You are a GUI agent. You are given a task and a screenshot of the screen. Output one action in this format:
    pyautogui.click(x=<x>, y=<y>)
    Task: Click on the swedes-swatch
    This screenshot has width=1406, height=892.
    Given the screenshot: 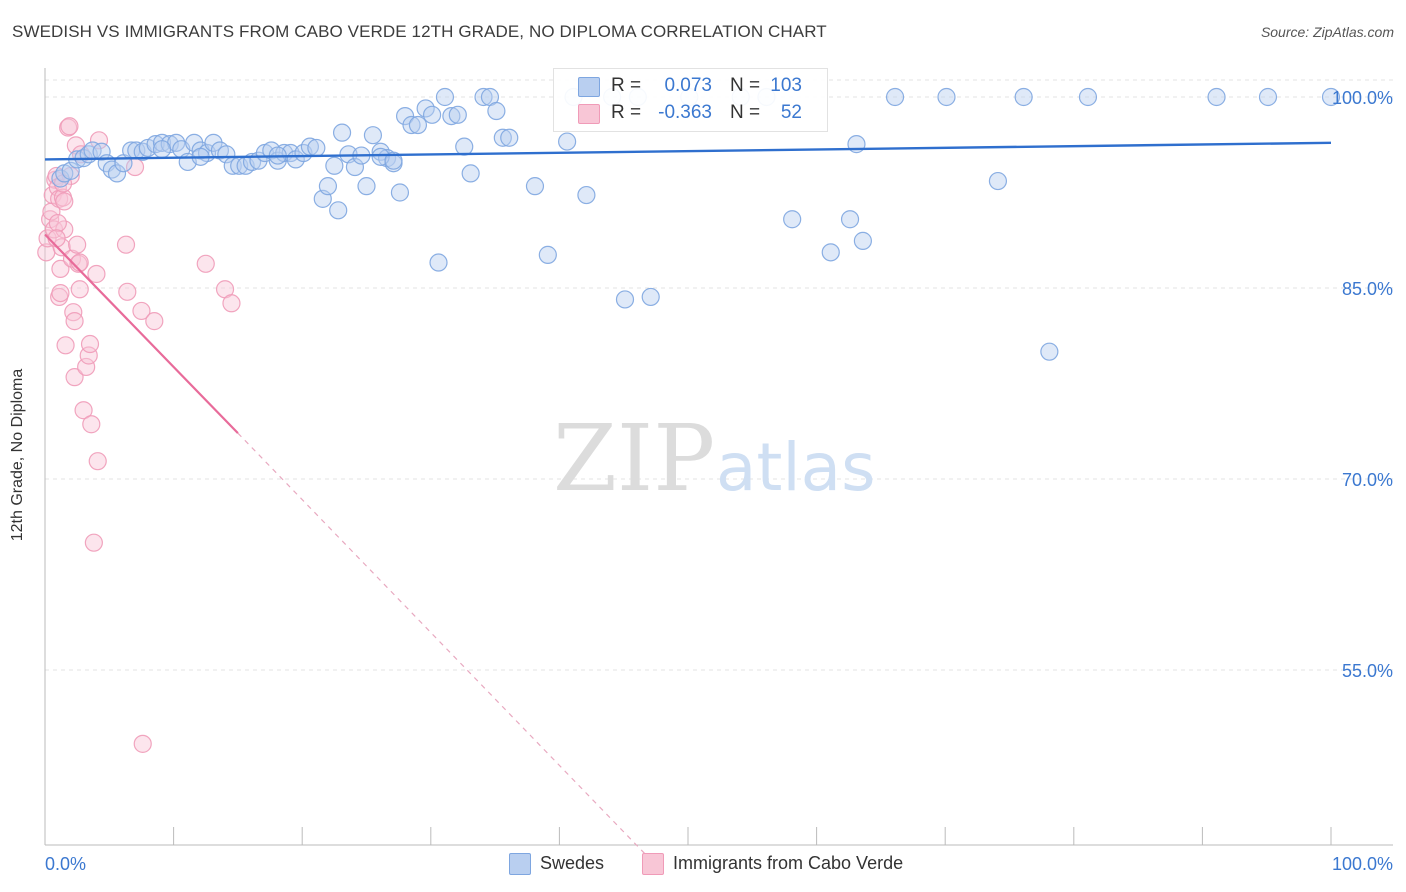 What is the action you would take?
    pyautogui.click(x=589, y=87)
    